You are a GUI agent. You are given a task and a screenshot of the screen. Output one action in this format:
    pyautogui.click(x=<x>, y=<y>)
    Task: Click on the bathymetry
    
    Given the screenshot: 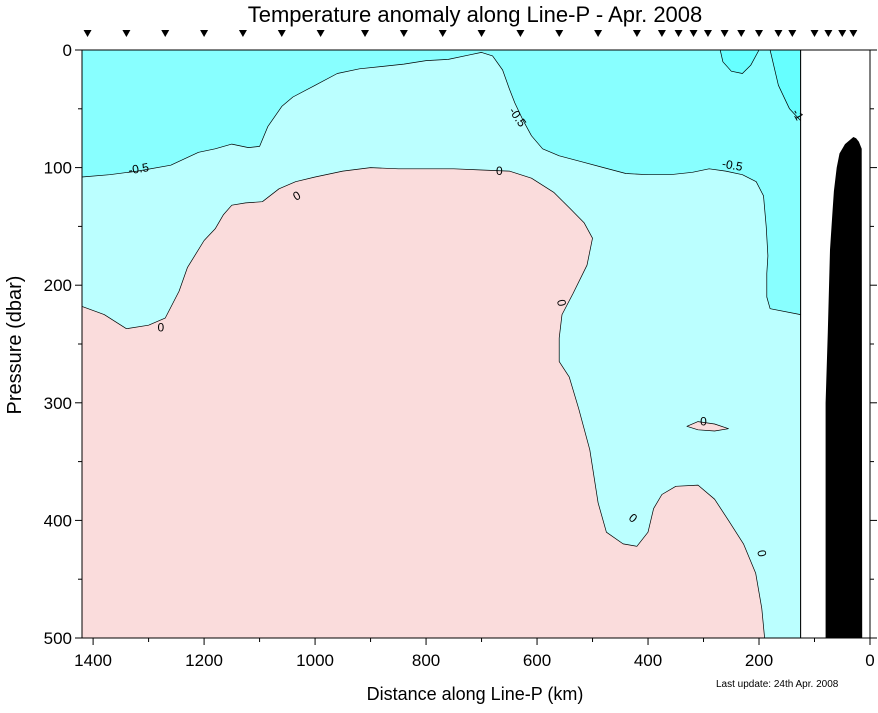 What is the action you would take?
    pyautogui.click(x=844, y=387)
    